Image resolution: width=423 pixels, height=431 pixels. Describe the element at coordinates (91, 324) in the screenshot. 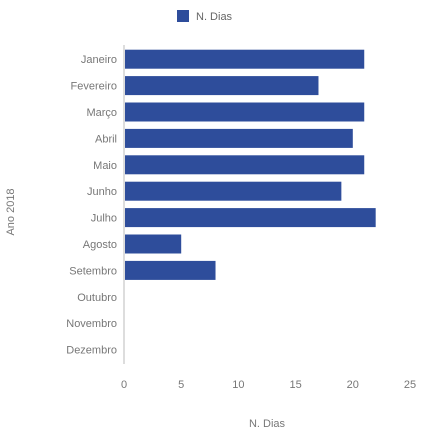

I see `category-label-10: Novembro` at that location.